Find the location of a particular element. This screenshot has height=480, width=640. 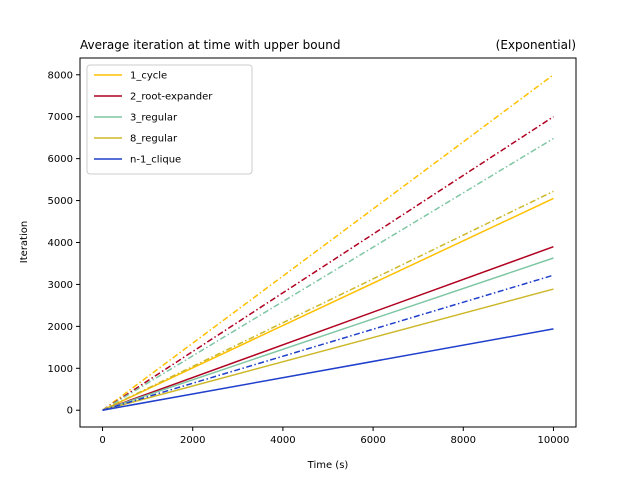

x-tick-label: 8000 is located at coordinates (463, 440).